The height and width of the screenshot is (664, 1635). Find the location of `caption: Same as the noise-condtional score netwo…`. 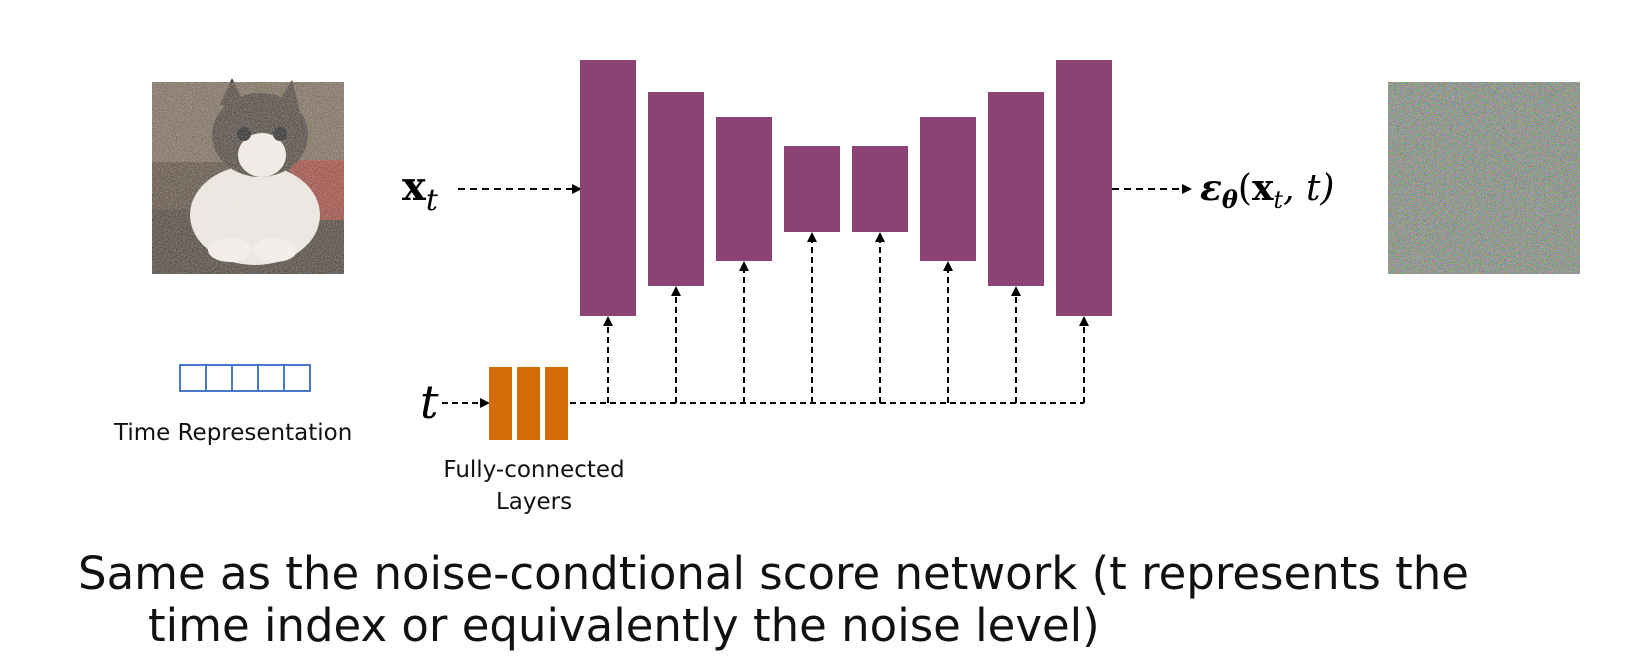

caption: Same as the noise-condtional score netwo… is located at coordinates (848, 600).